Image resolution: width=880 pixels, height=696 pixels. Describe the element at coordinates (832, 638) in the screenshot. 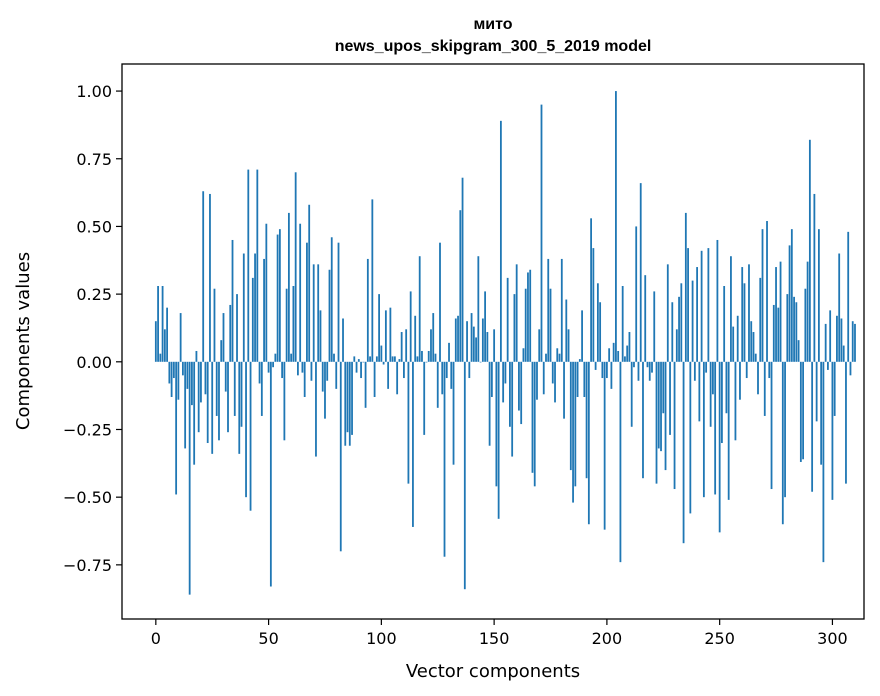

I see `x-tick-label: 300` at that location.